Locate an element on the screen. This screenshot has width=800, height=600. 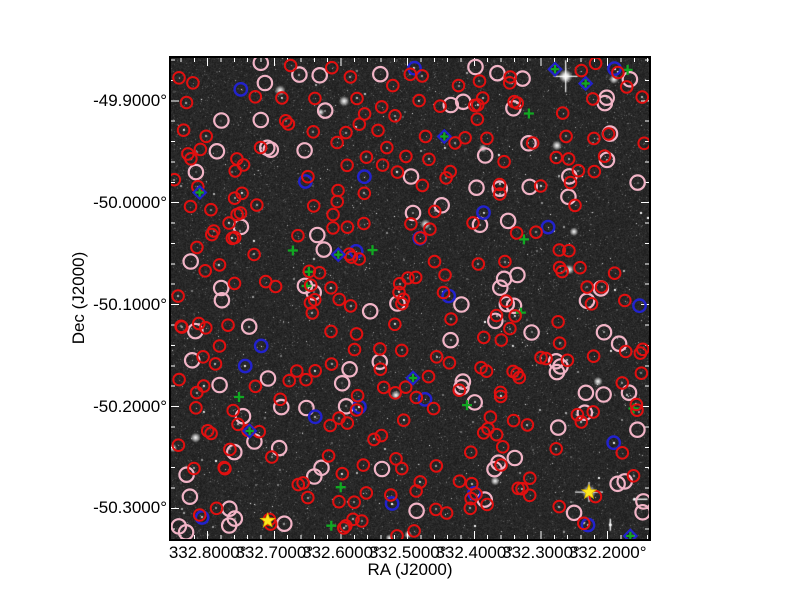
x-tick-label: 332.3000° is located at coordinates (541, 552).